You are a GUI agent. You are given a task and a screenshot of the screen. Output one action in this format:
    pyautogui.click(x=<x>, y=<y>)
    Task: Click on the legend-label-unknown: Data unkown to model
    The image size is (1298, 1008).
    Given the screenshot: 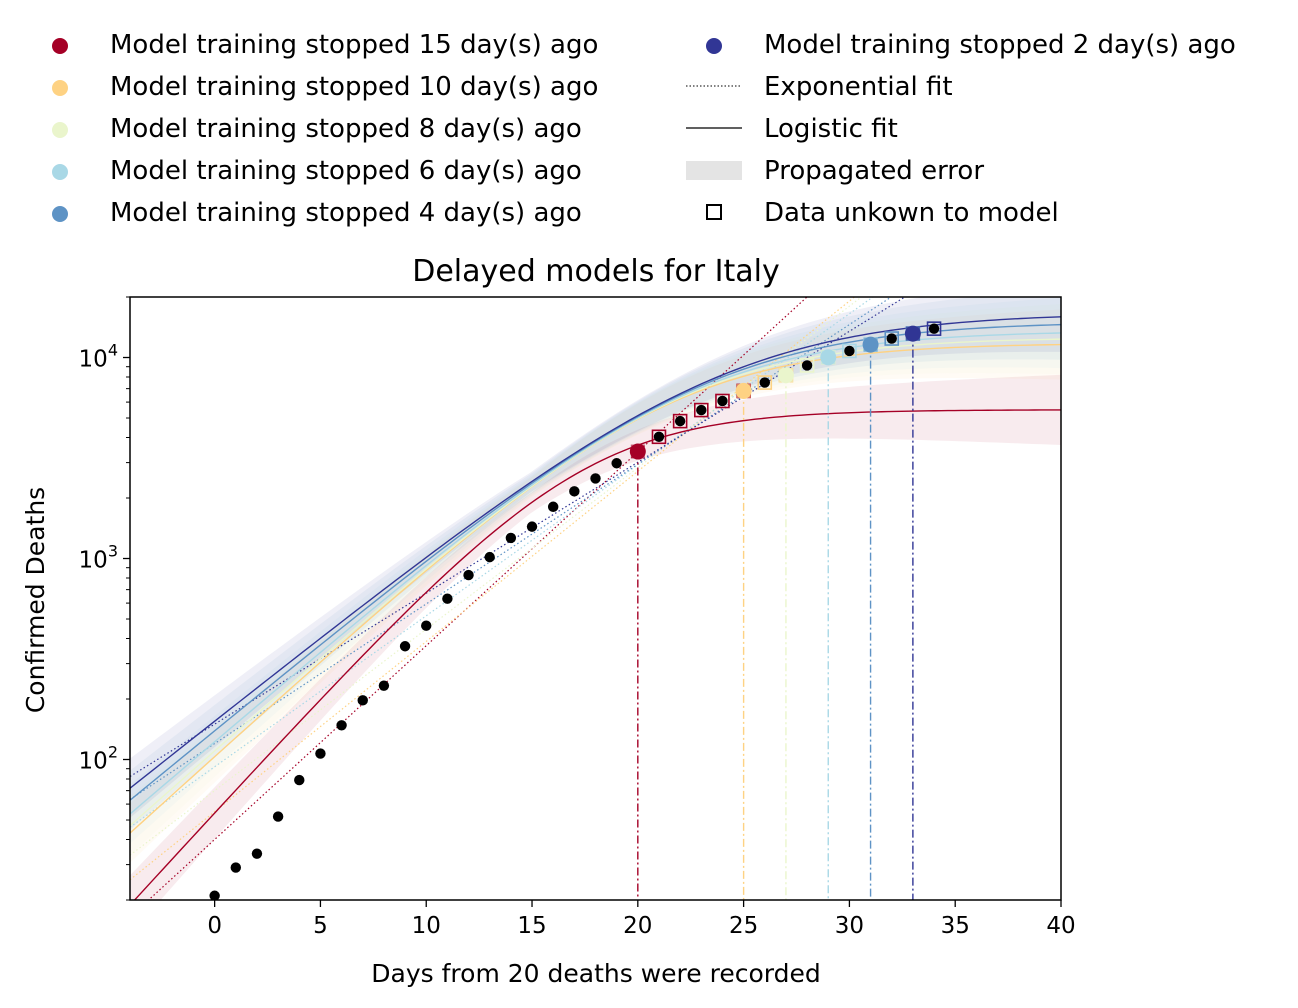 What is the action you would take?
    pyautogui.click(x=911, y=213)
    